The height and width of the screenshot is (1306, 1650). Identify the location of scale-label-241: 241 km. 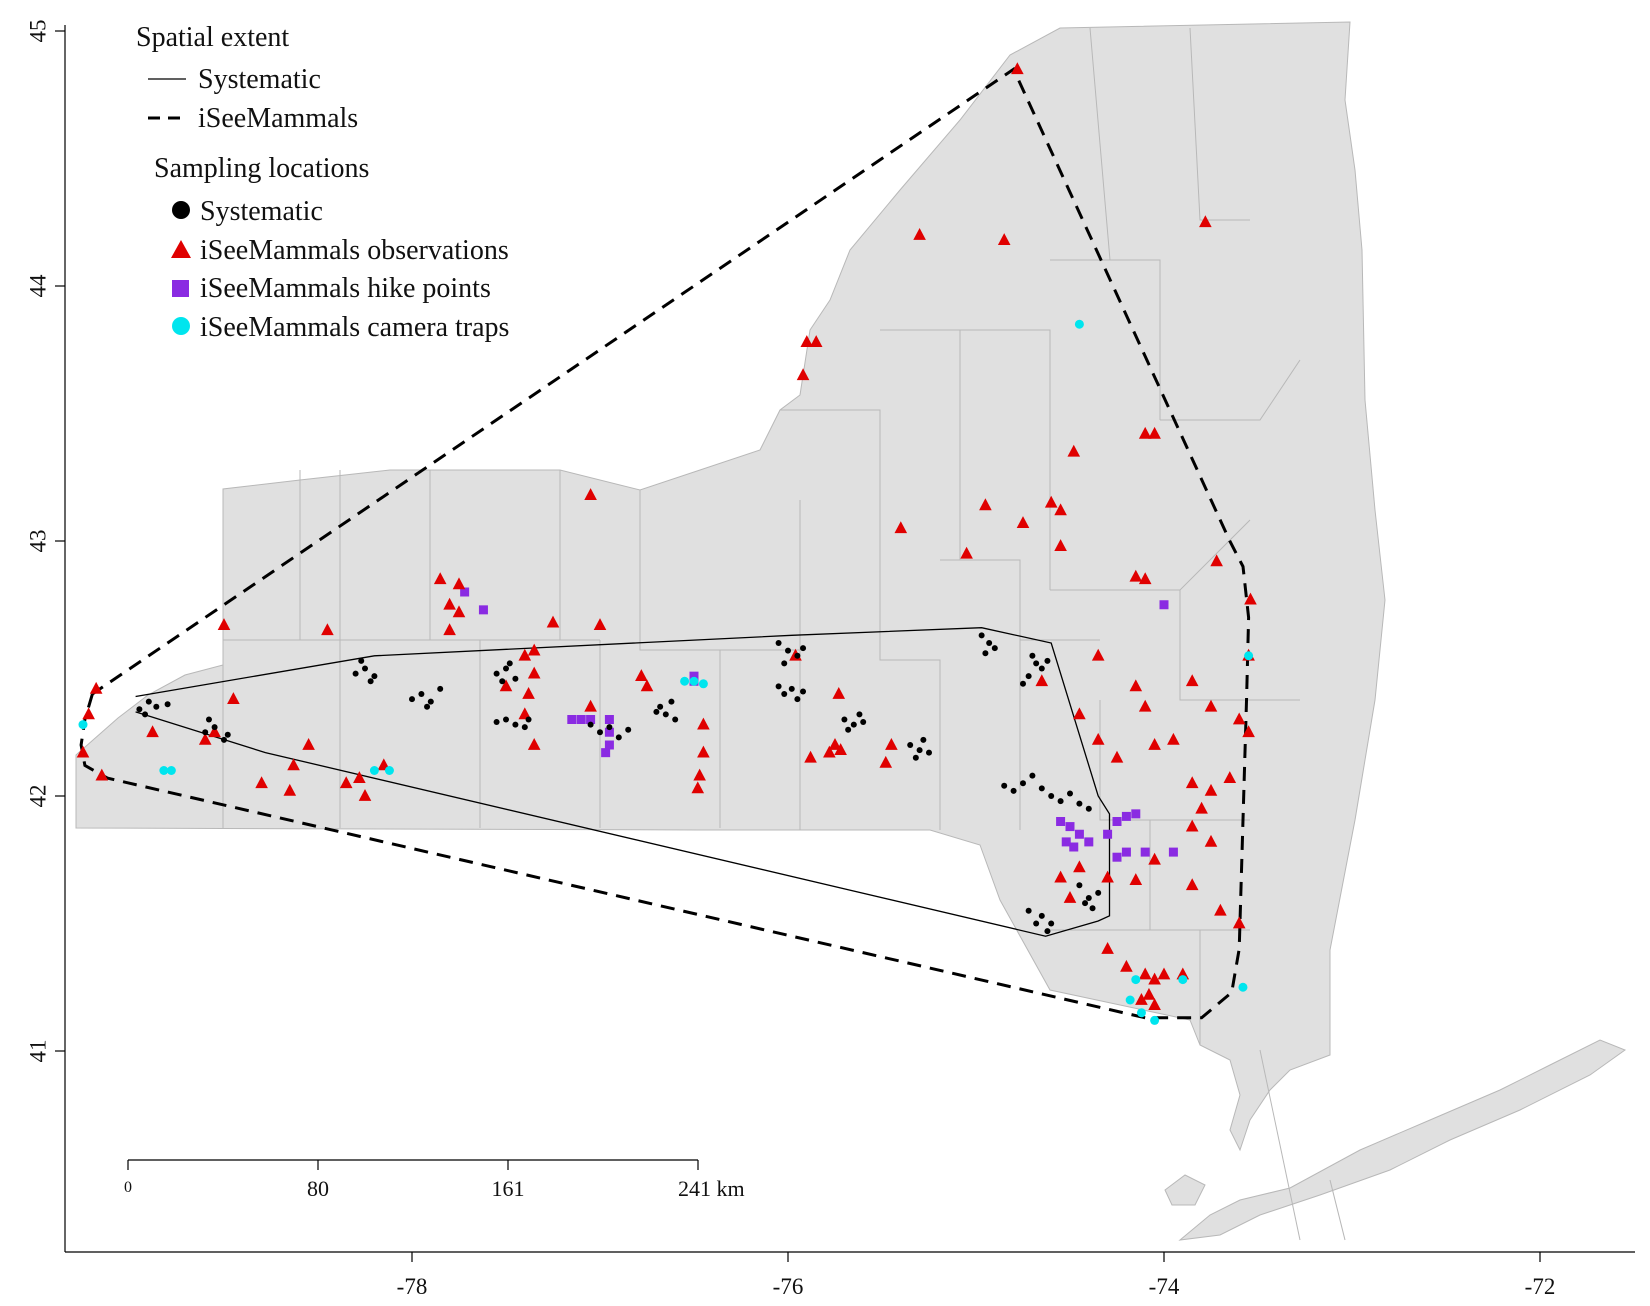
(711, 1188).